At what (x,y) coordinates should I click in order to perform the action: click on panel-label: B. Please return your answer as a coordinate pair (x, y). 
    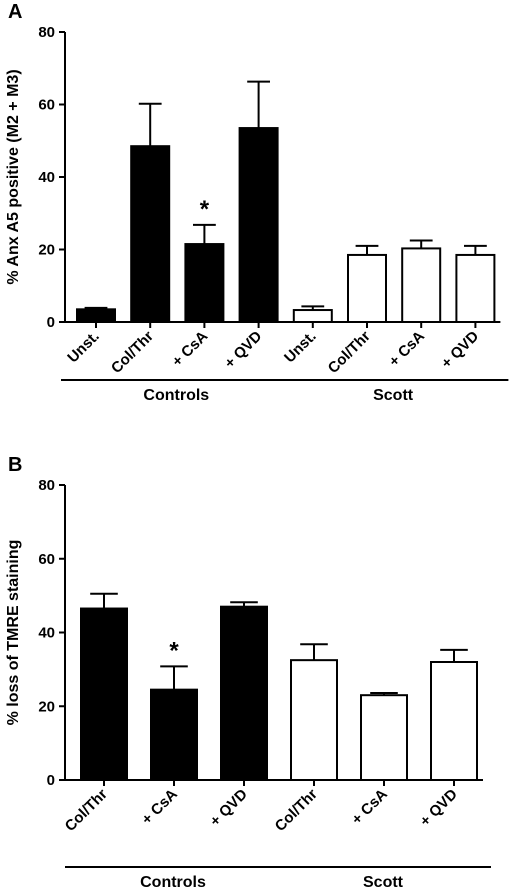
    Looking at the image, I should click on (15, 465).